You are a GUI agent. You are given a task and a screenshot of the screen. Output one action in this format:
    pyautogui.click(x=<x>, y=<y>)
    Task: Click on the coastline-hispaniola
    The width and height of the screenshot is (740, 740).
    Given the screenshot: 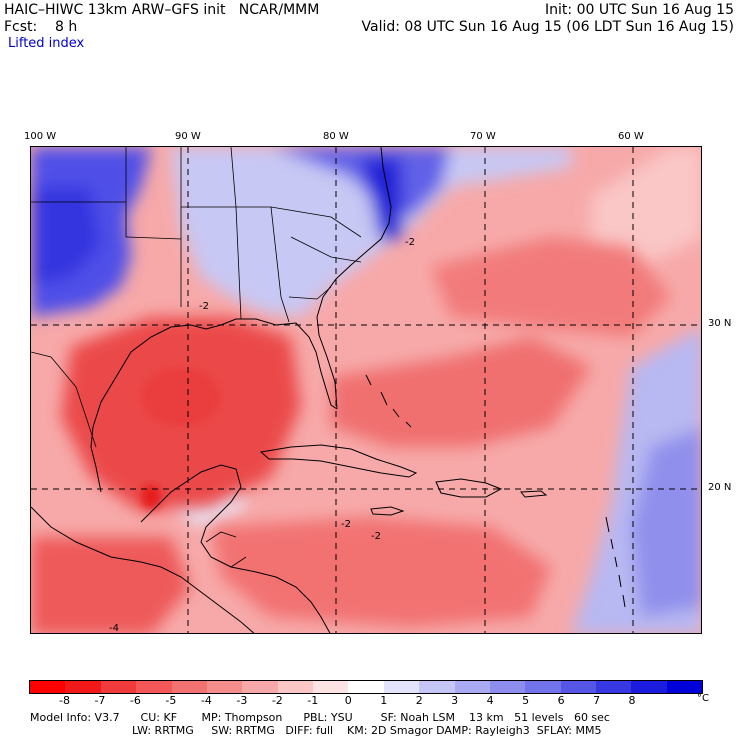 What is the action you would take?
    pyautogui.click(x=469, y=488)
    